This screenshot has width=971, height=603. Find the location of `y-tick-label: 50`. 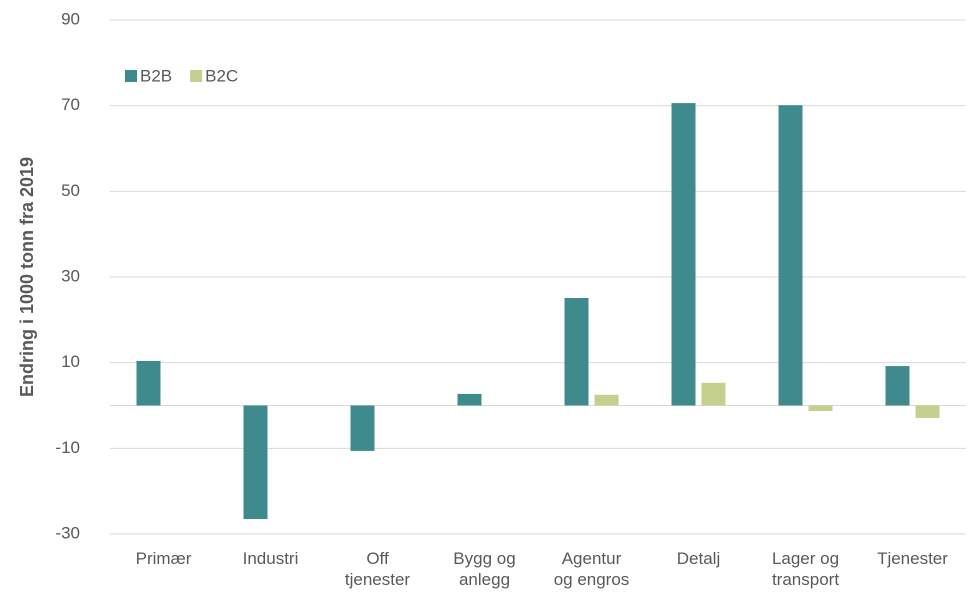

y-tick-label: 50 is located at coordinates (70, 190).